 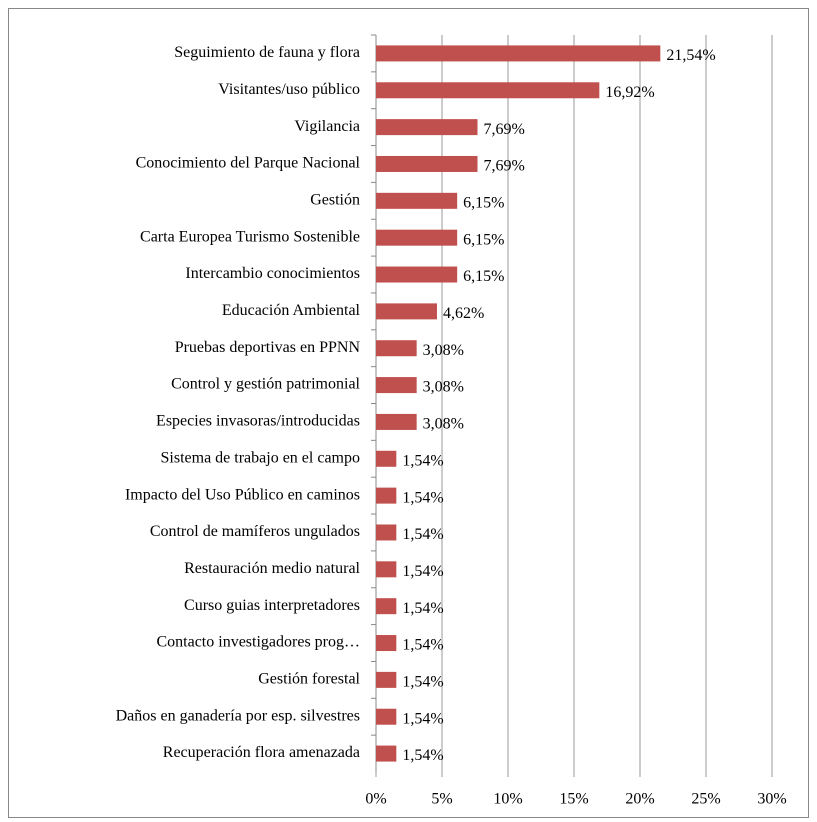 What do you see at coordinates (463, 313) in the screenshot?
I see `value-label: 4,62%` at bounding box center [463, 313].